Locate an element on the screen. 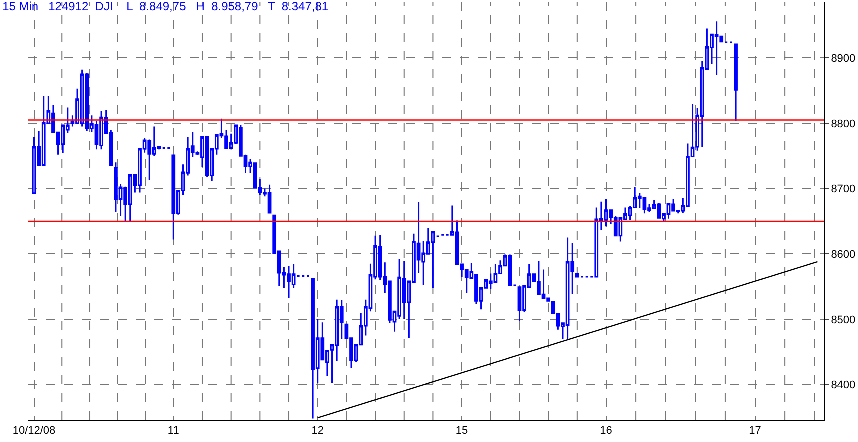 This screenshot has height=442, width=858. y-tick-label: 8900 is located at coordinates (843, 59).